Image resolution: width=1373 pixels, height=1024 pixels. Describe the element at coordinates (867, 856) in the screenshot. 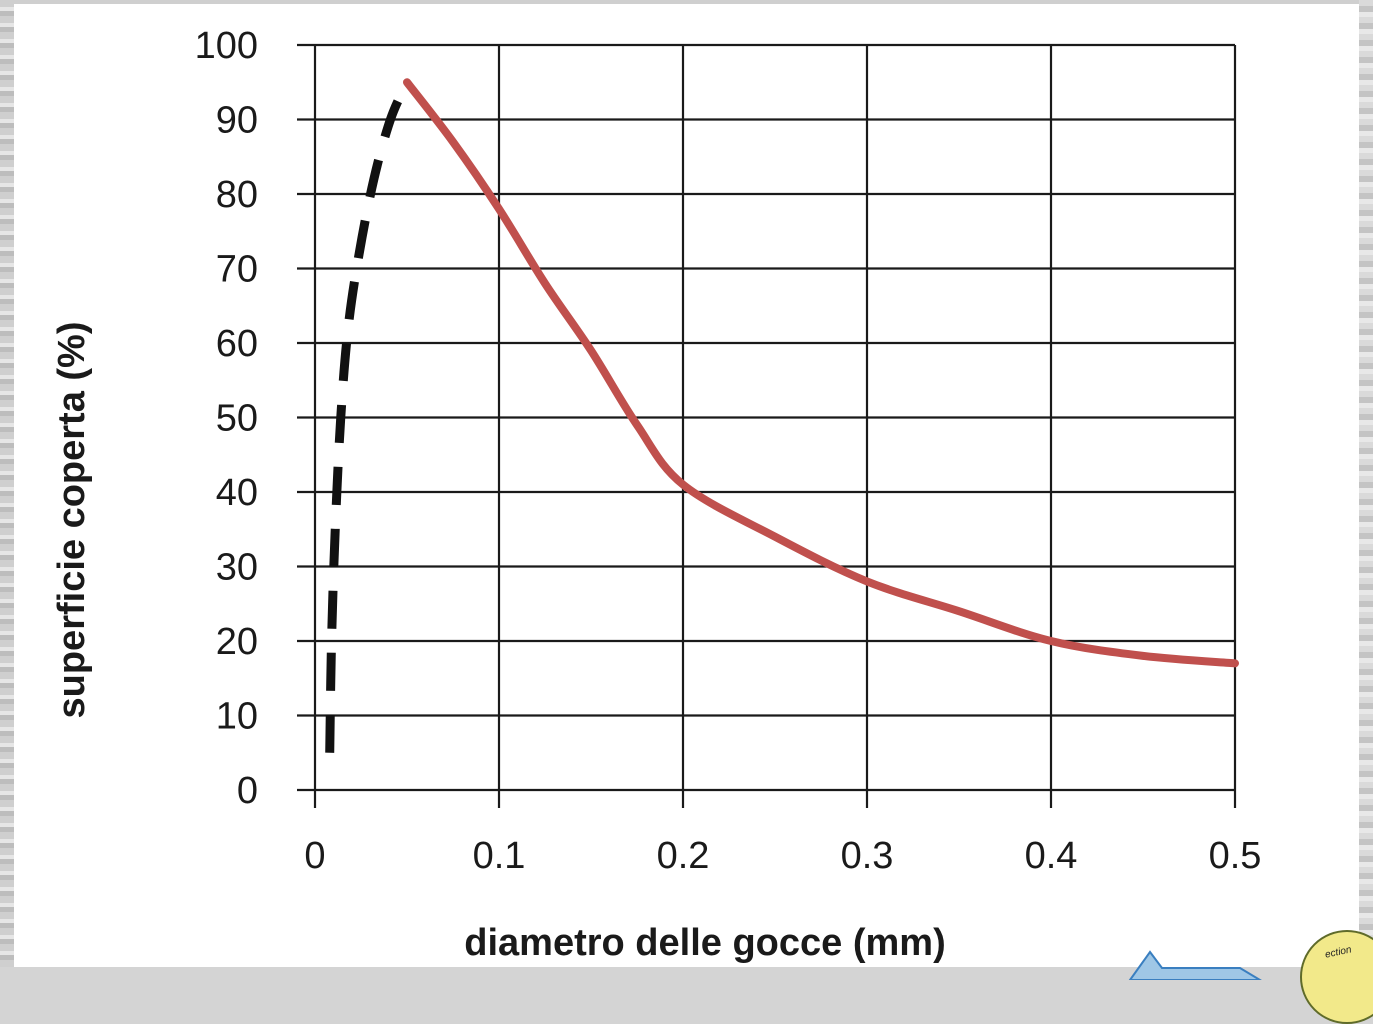

I see `x-tick-label-0.3: 0.3` at that location.